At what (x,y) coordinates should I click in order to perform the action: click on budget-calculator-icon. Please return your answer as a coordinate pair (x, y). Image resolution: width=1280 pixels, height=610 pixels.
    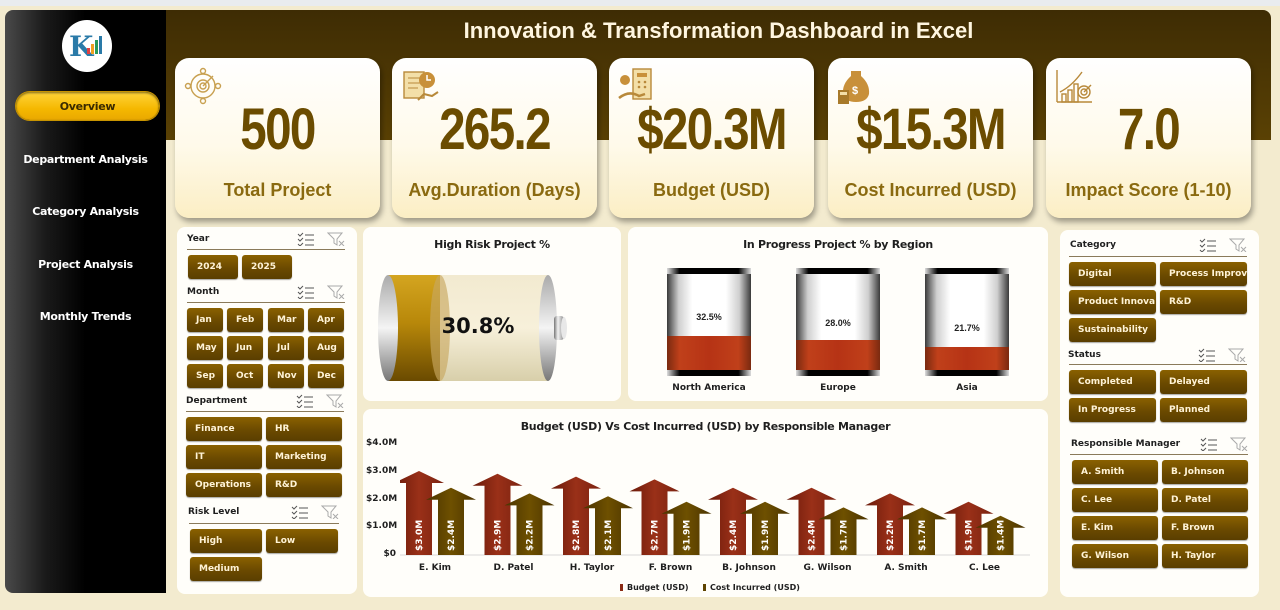
    Looking at the image, I should click on (635, 84).